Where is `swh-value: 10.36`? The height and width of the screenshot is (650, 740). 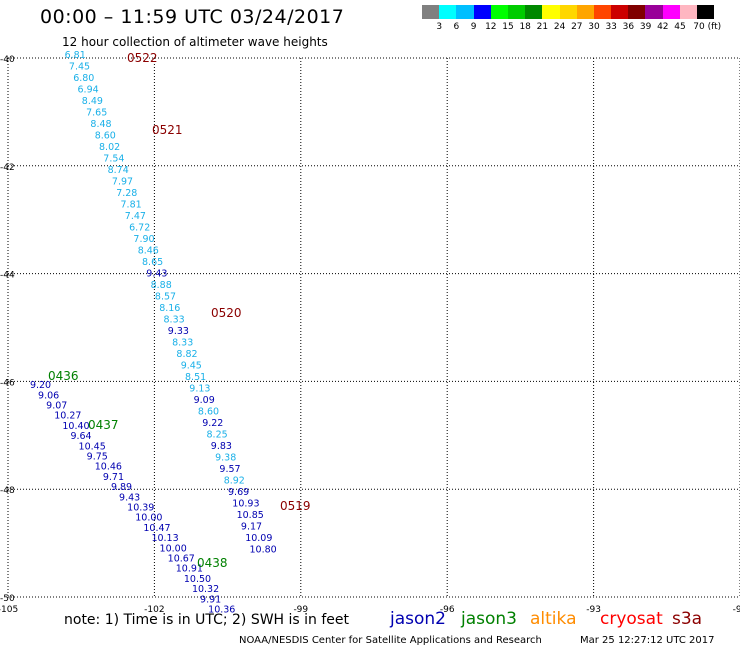 swh-value: 10.36 is located at coordinates (221, 609).